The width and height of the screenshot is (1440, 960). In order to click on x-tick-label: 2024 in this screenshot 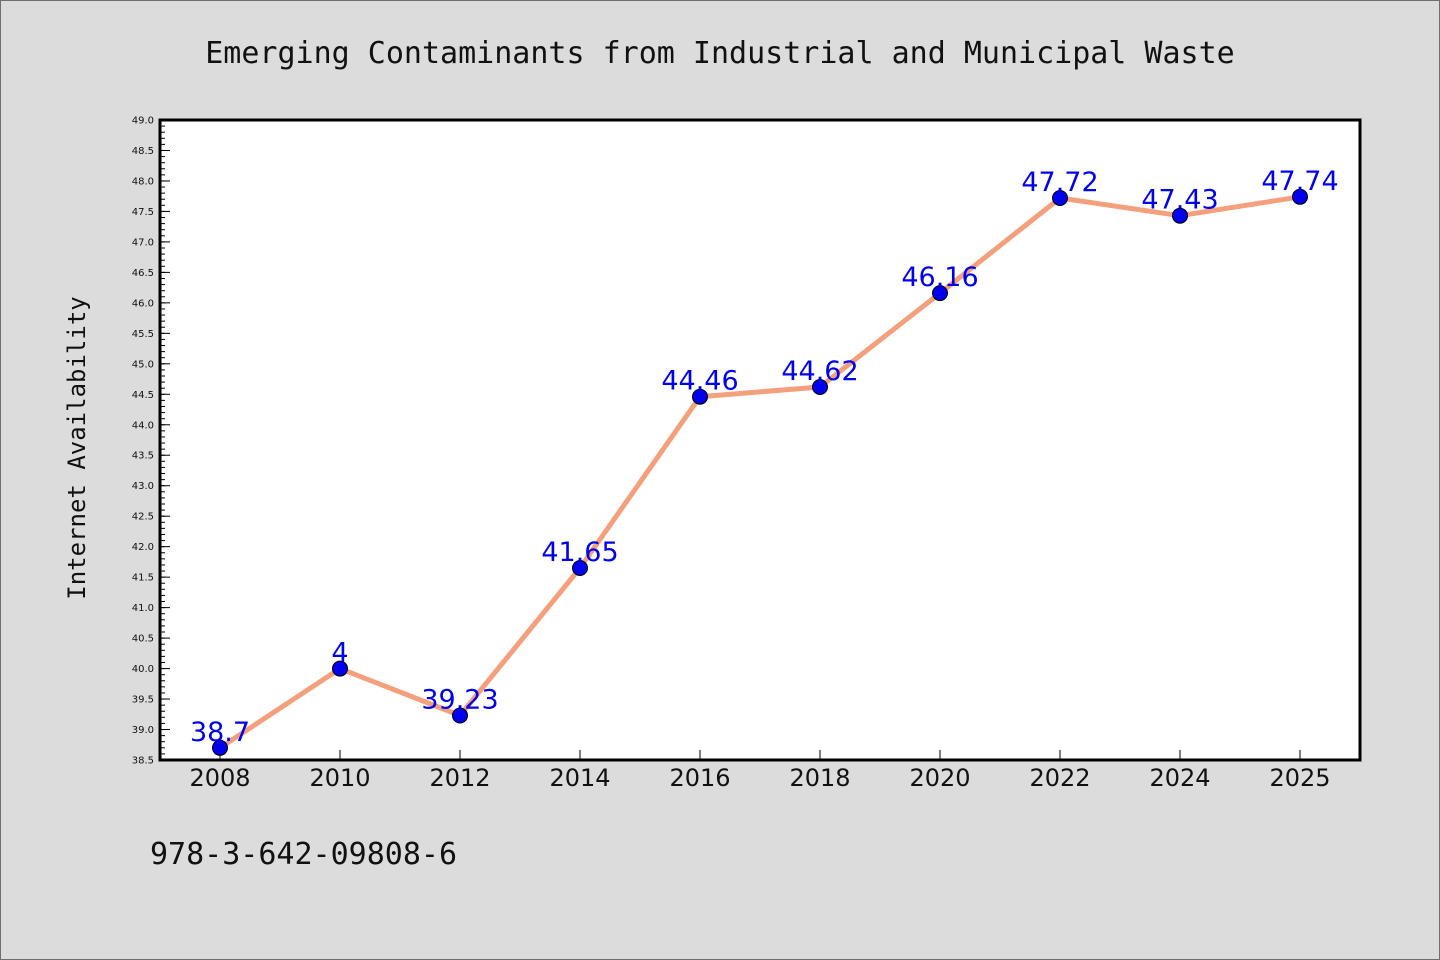, I will do `click(1179, 778)`.